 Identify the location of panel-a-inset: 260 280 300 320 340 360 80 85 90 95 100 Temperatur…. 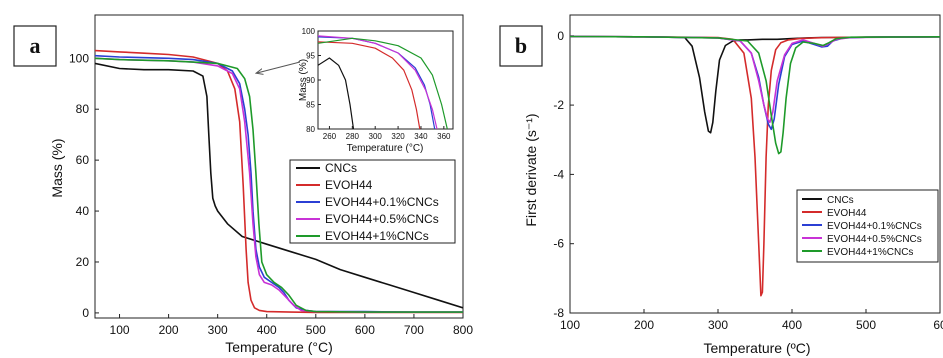
(376, 90).